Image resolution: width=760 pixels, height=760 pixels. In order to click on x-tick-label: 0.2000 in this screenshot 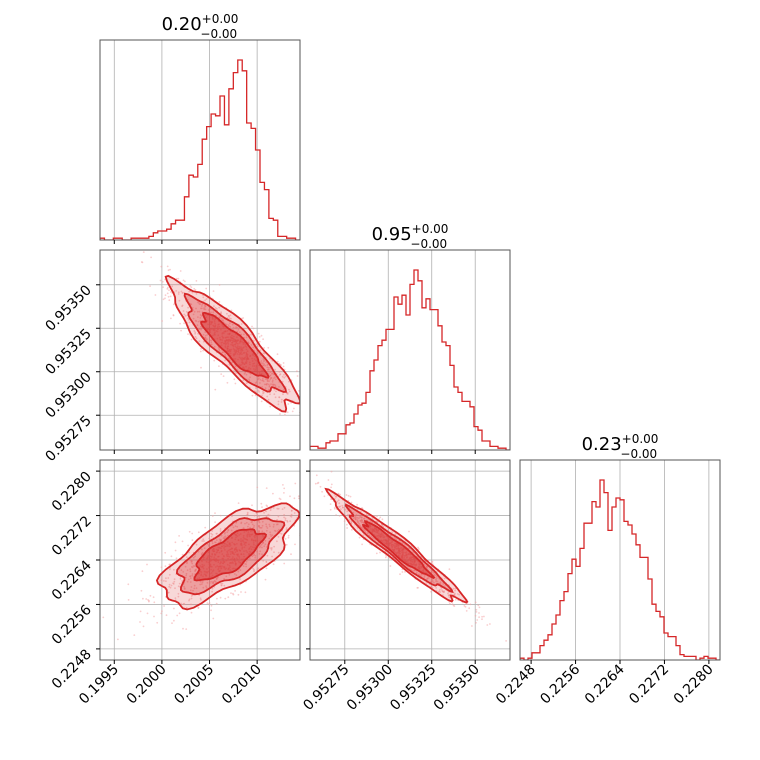, I will do `click(147, 685)`.